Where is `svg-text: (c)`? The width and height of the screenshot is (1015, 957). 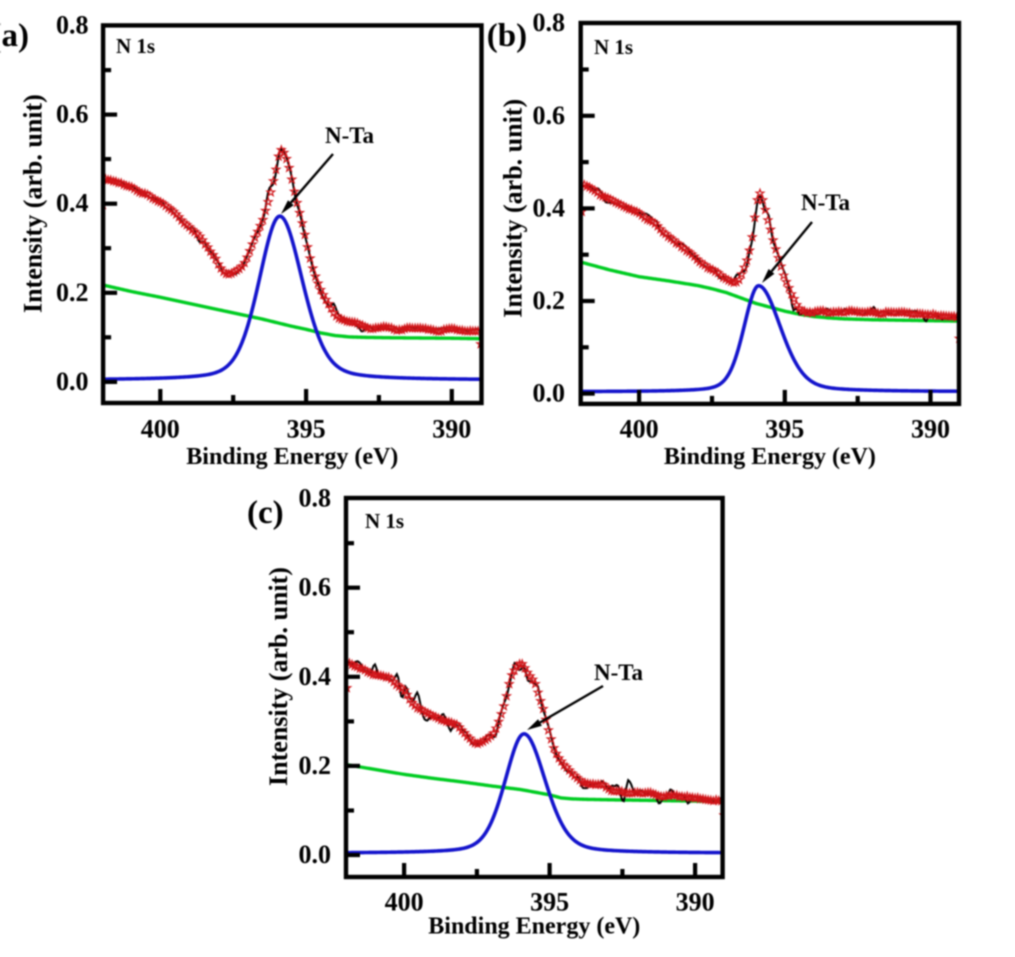 svg-text: (c) is located at coordinates (265, 513).